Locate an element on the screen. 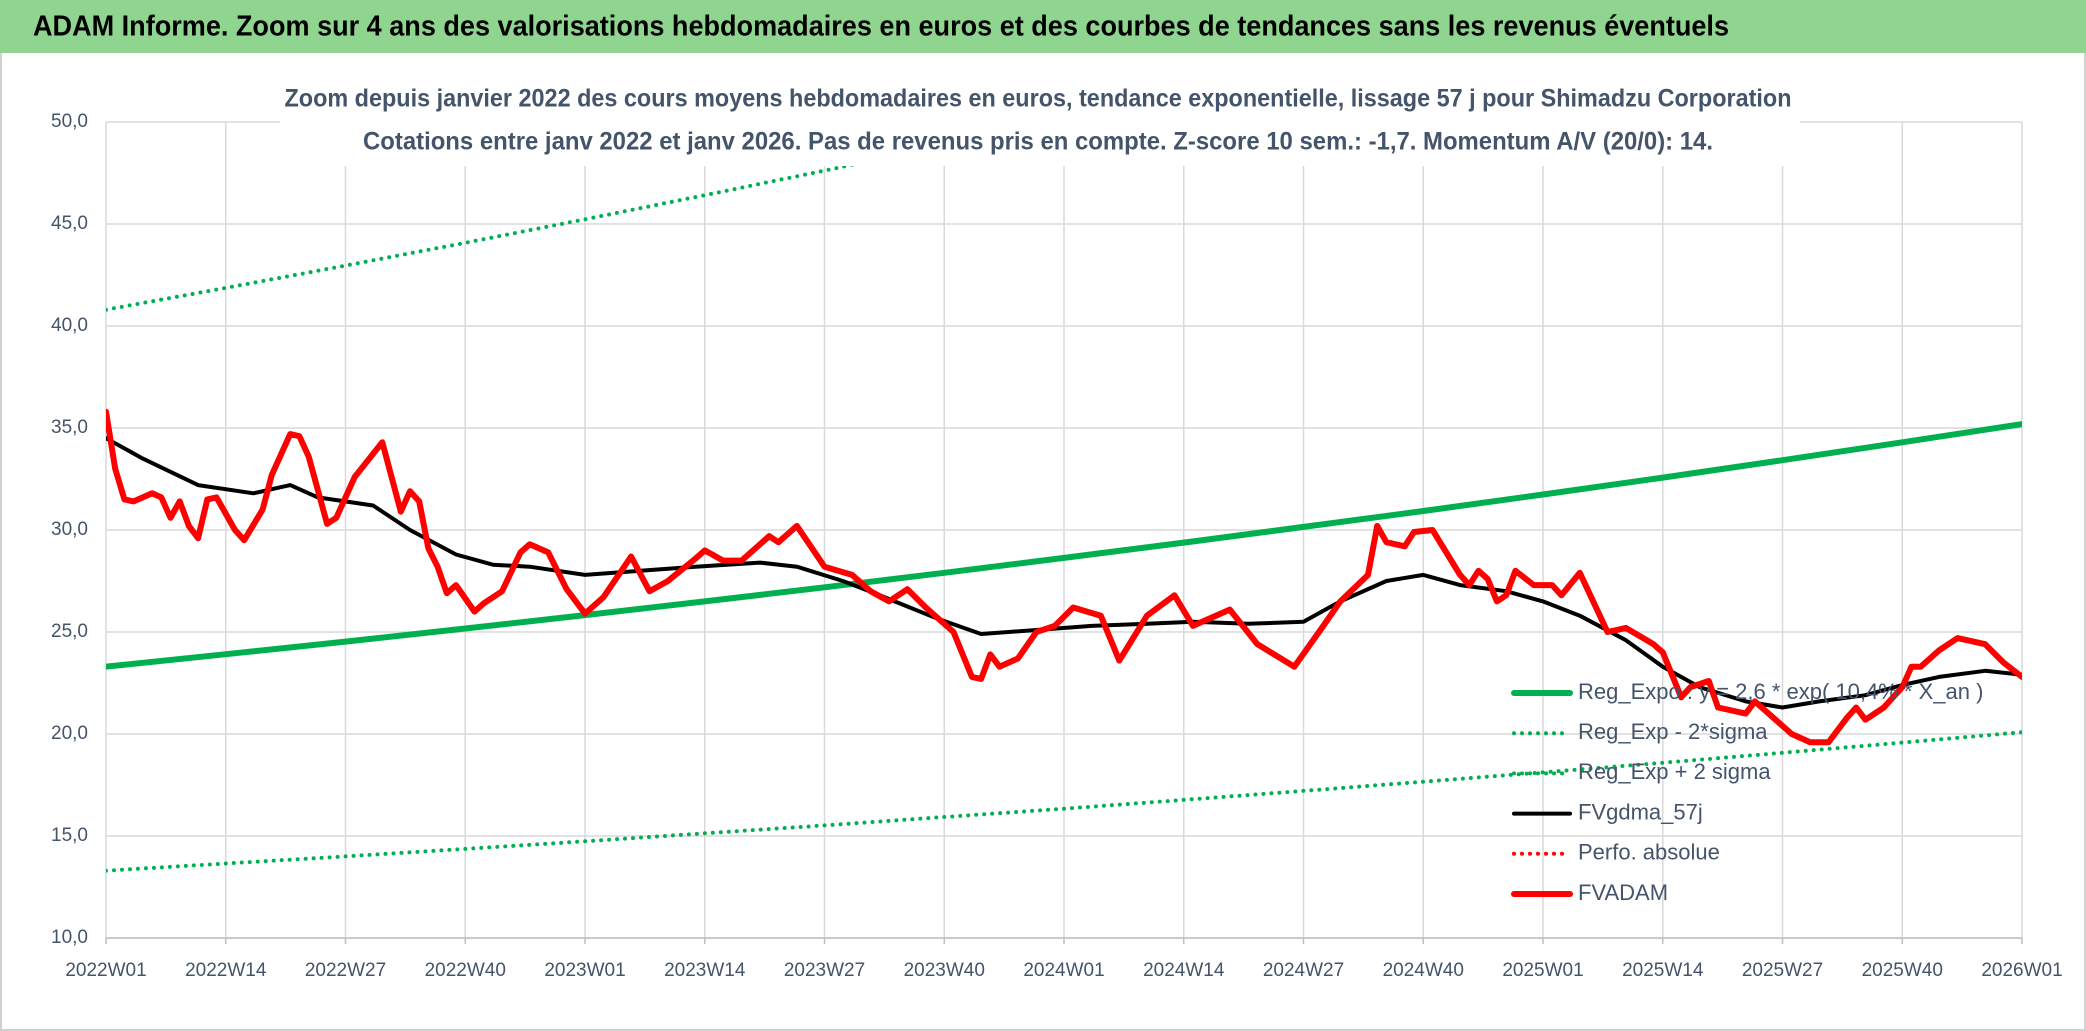  x-tick-label: 2023W14 is located at coordinates (705, 970).